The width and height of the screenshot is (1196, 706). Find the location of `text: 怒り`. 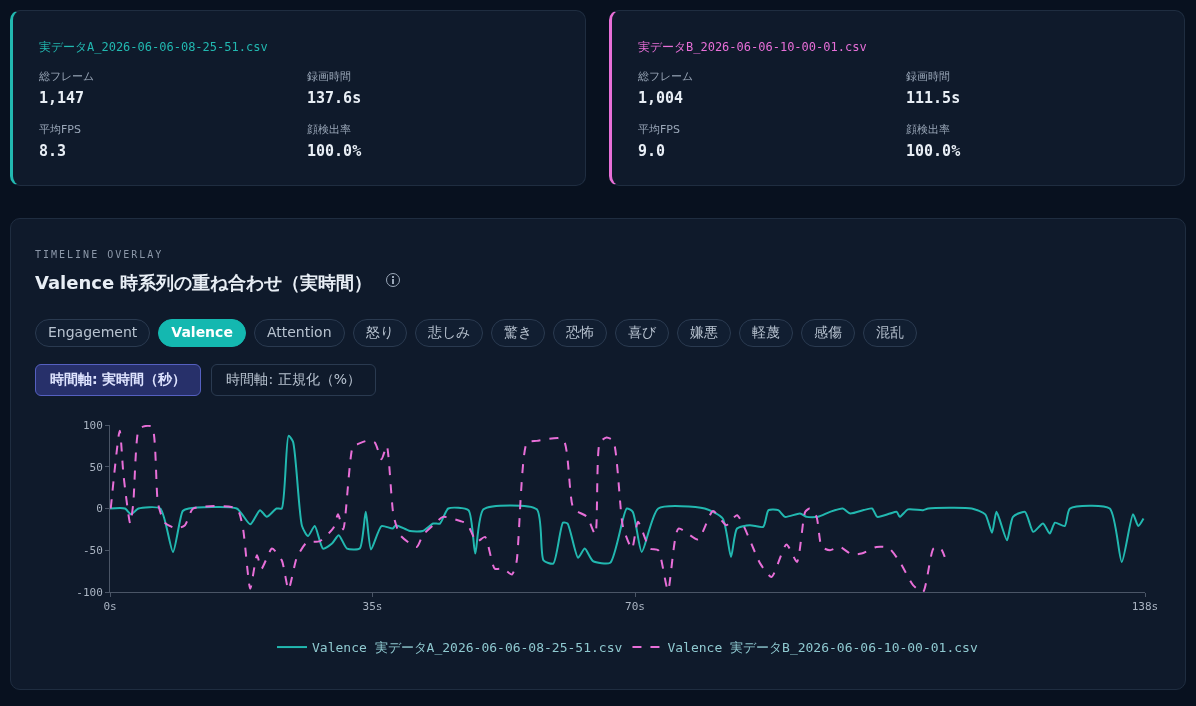

text: 怒り is located at coordinates (379, 333).